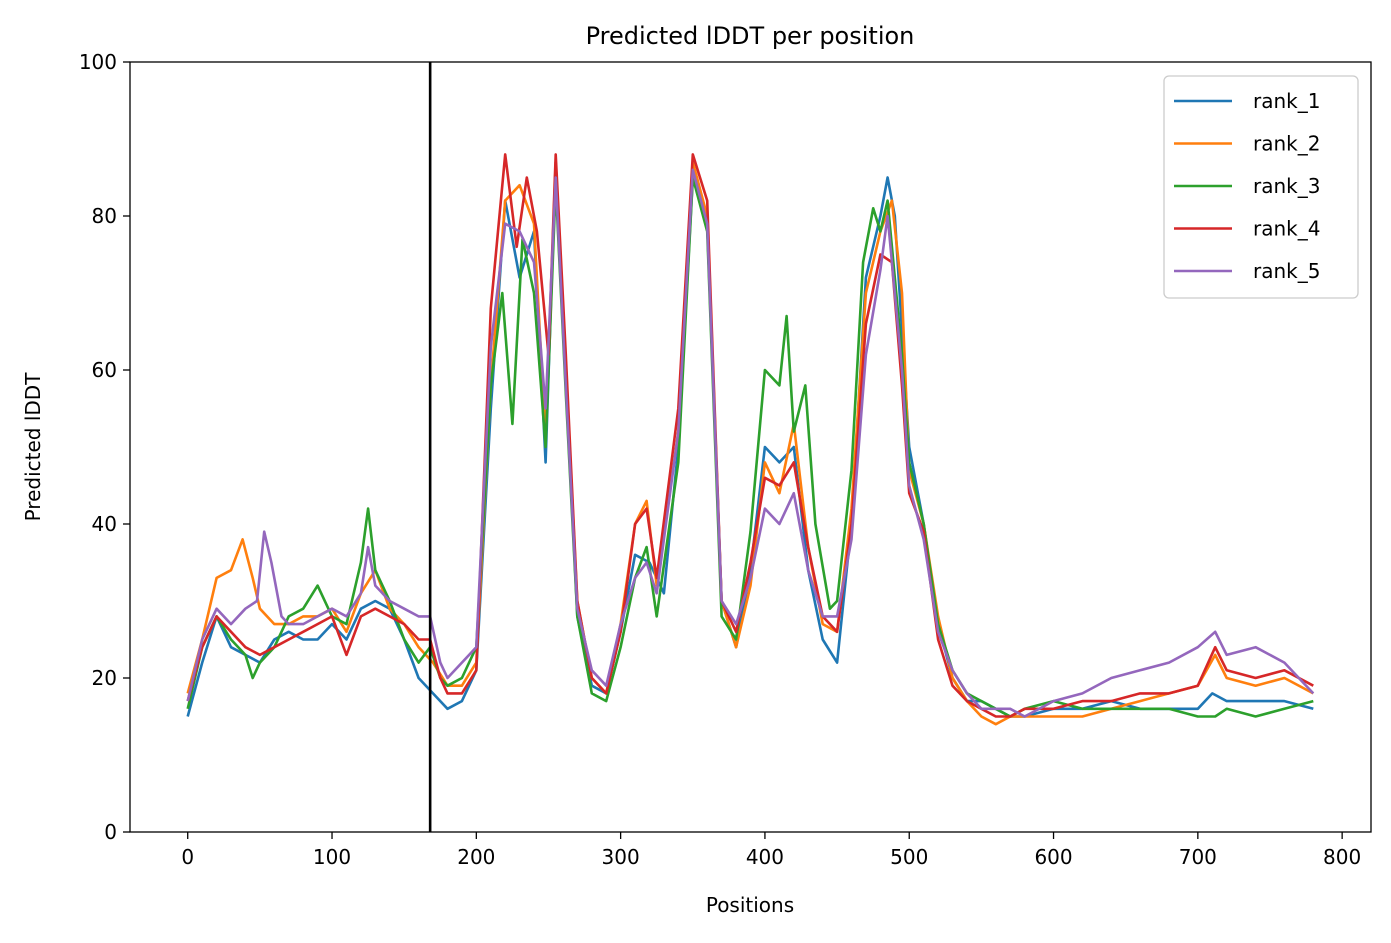 This screenshot has height=943, width=1391. I want to click on legend: rank_1 rank_2 rank_3 rank_4 rank_5, so click(1261, 187).